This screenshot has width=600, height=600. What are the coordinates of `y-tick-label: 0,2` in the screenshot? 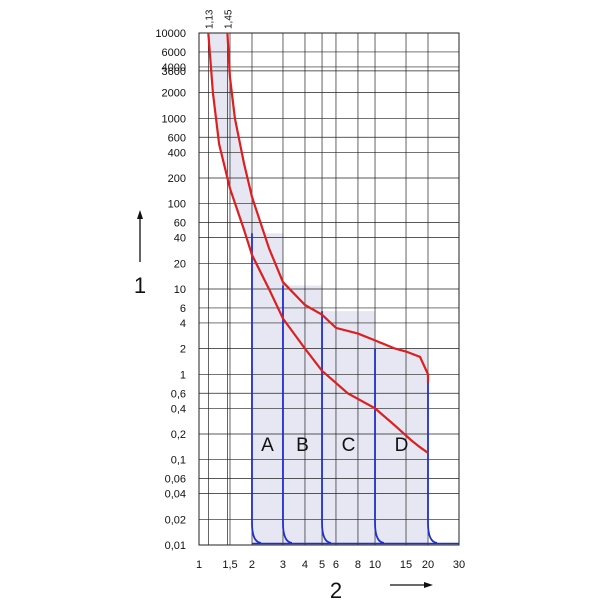 It's located at (178, 435).